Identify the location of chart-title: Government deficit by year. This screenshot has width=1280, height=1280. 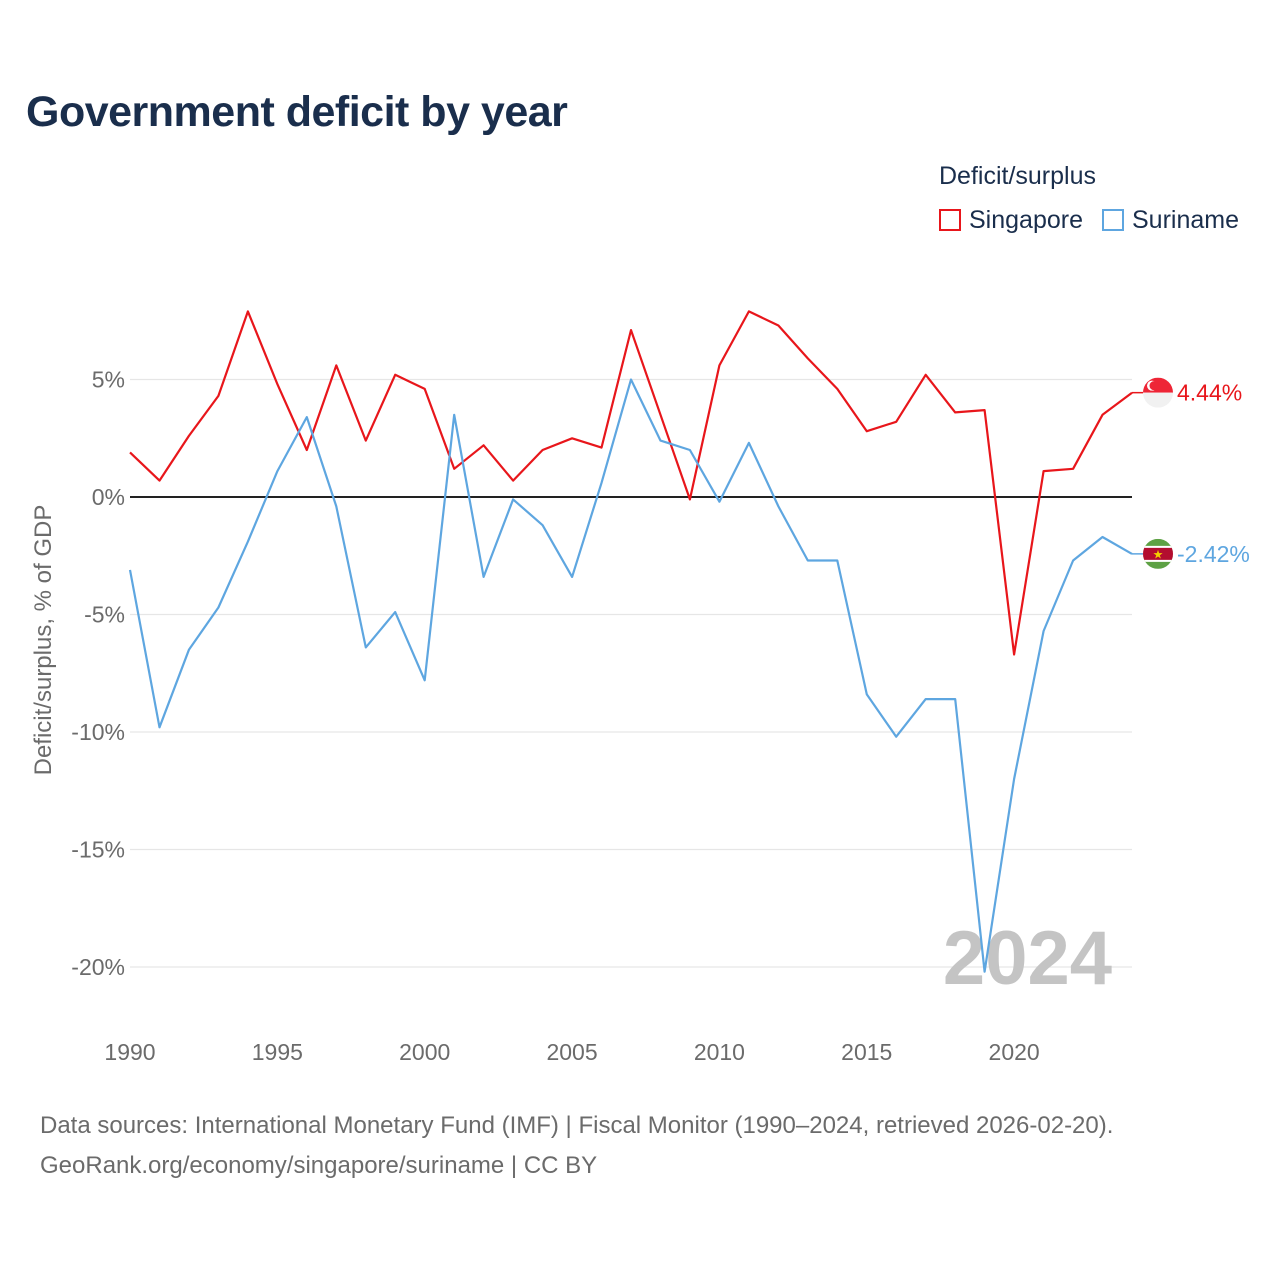
(297, 112).